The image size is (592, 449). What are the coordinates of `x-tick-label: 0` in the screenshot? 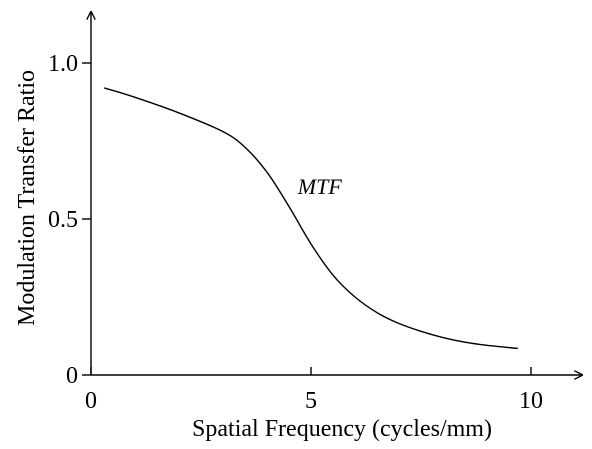 It's located at (91, 401).